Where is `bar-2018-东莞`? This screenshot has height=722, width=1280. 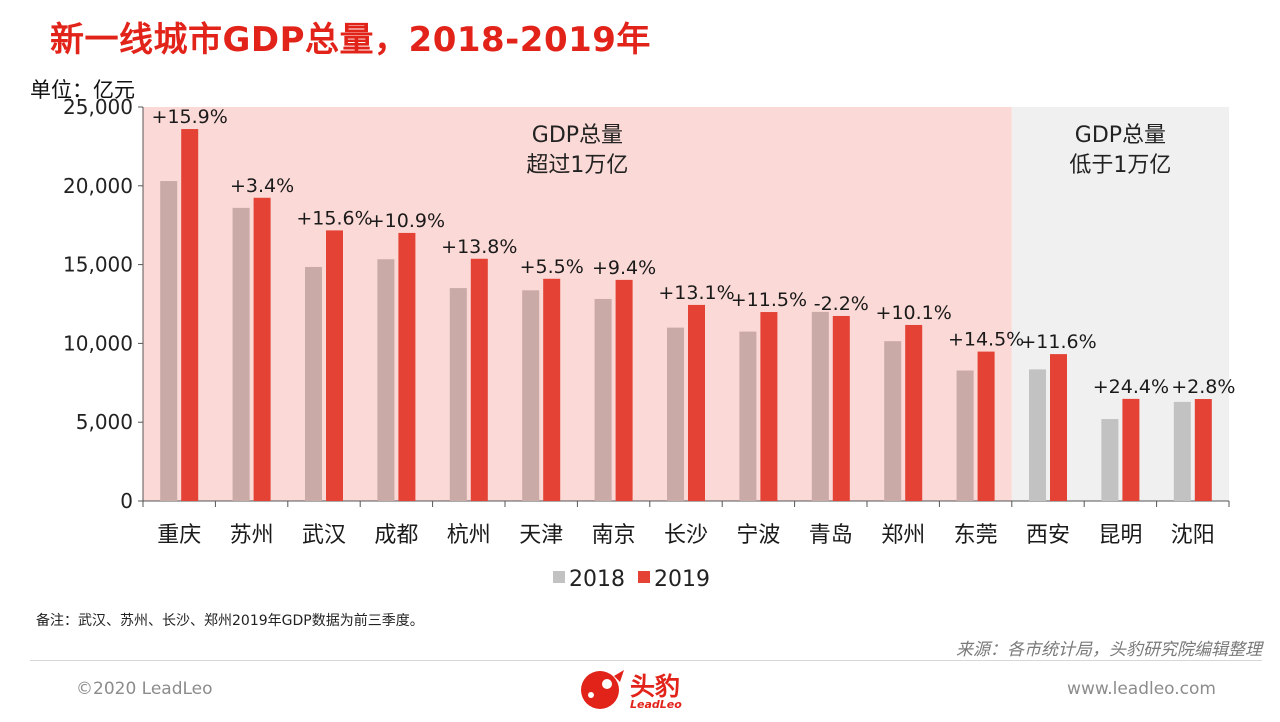
bar-2018-东莞 is located at coordinates (965, 435).